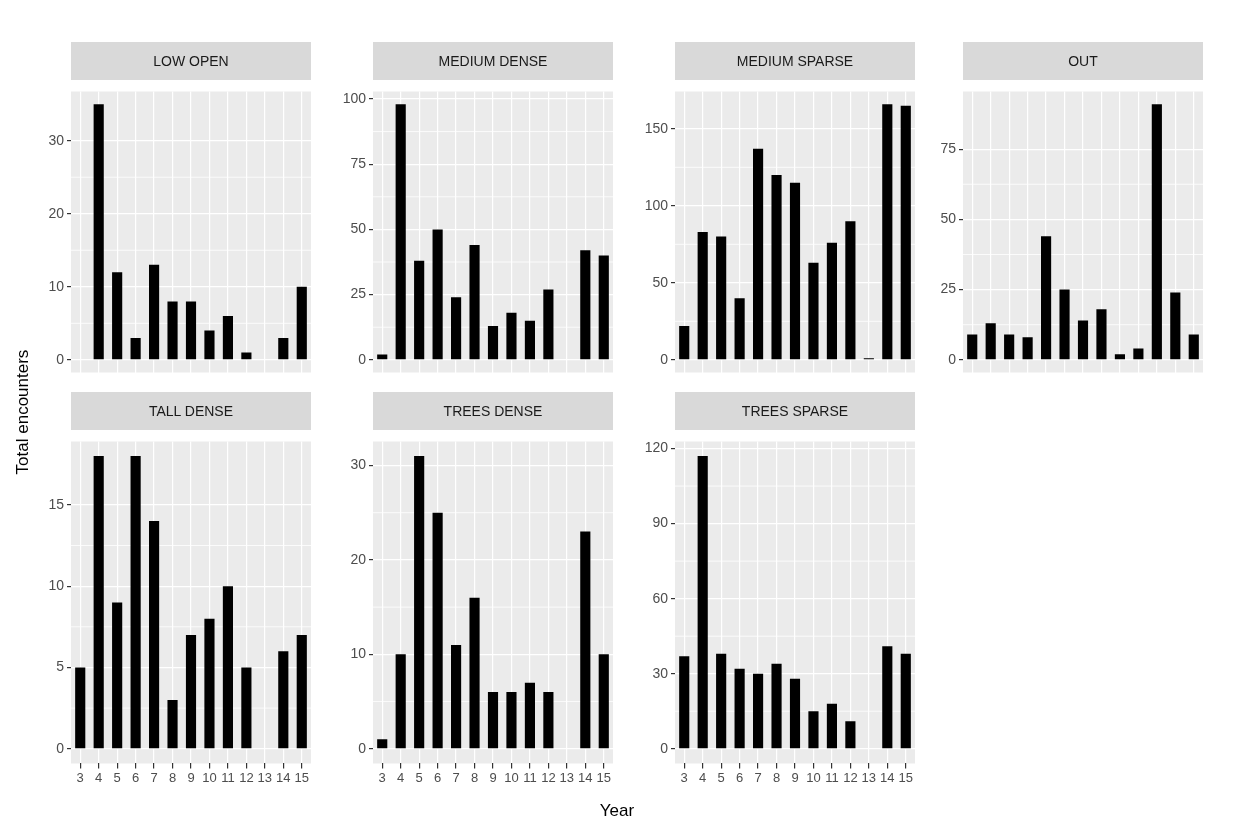  Describe the element at coordinates (1083, 61) in the screenshot. I see `chart-title: OUT` at that location.